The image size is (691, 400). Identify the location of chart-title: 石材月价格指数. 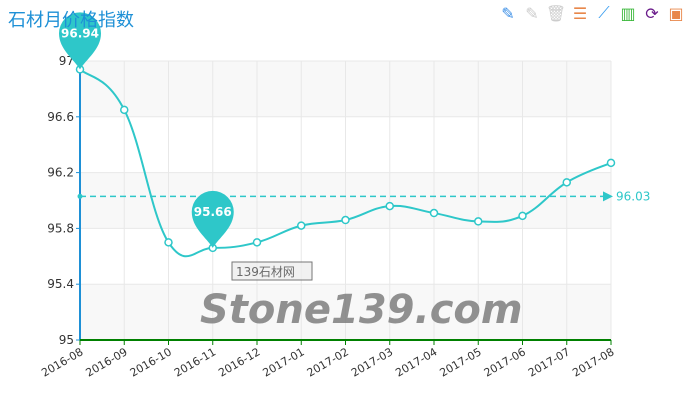
(71, 20).